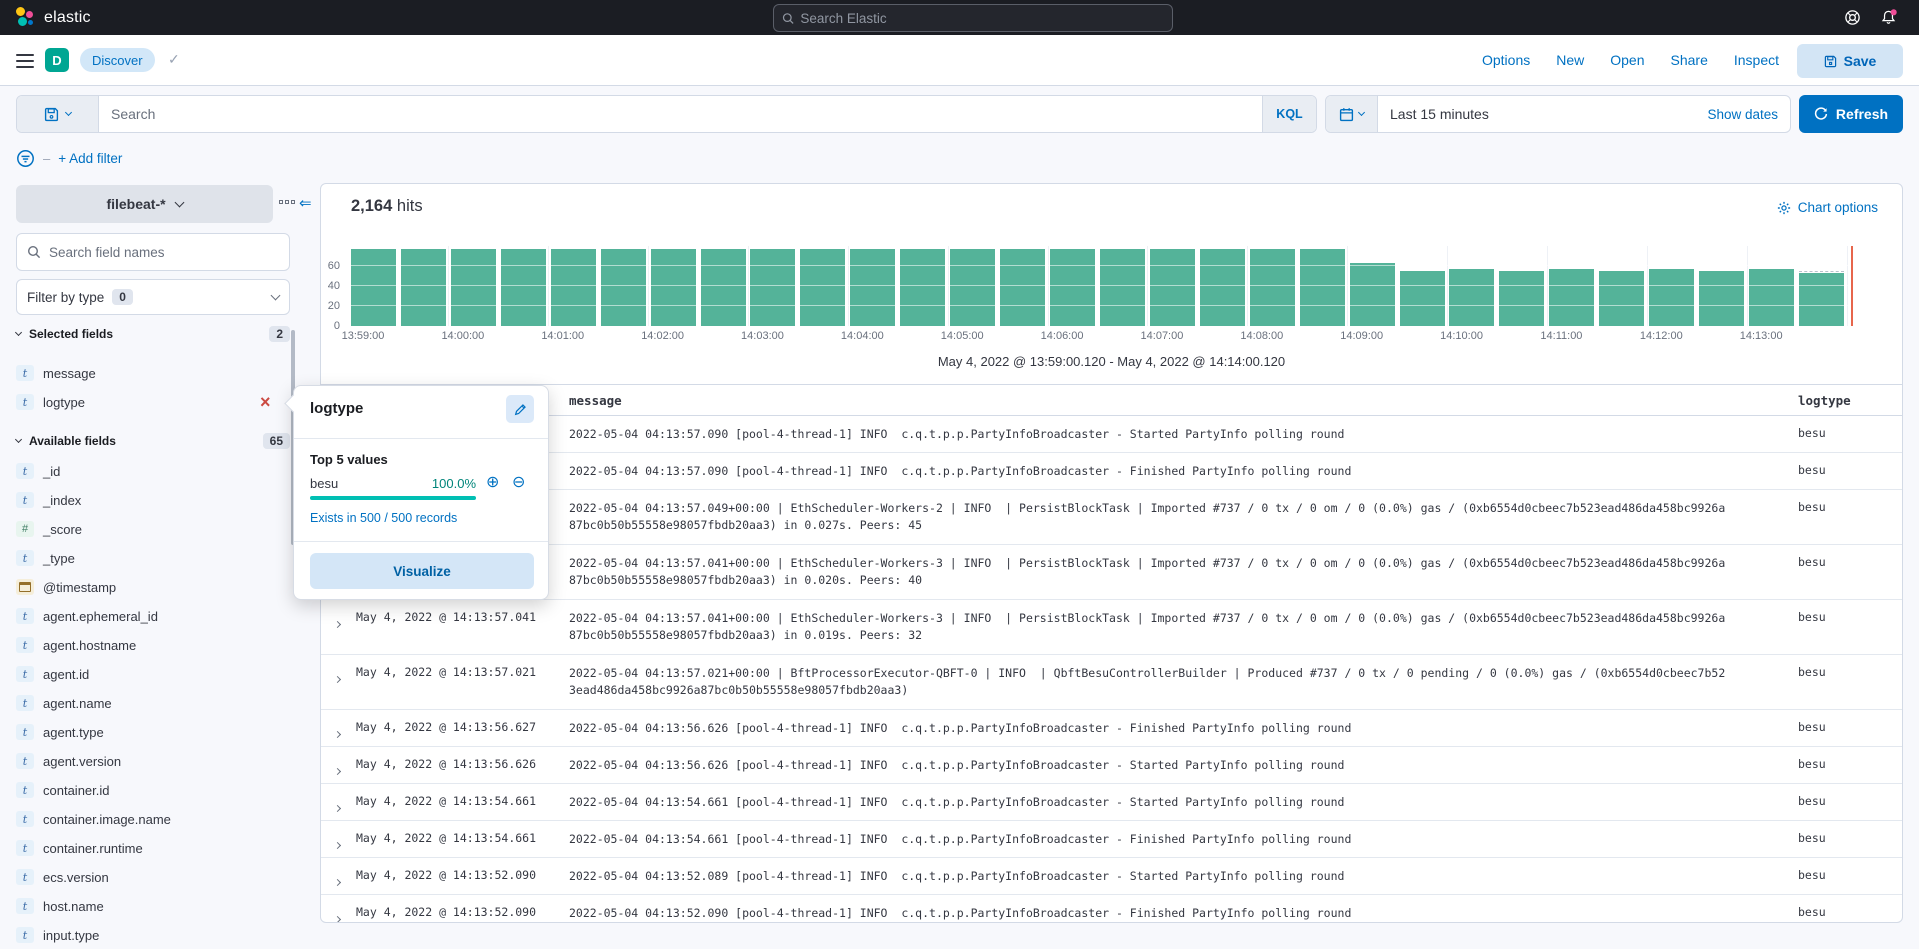 Image resolution: width=1919 pixels, height=949 pixels. What do you see at coordinates (265, 402) in the screenshot?
I see `remove-field-icon: ×` at bounding box center [265, 402].